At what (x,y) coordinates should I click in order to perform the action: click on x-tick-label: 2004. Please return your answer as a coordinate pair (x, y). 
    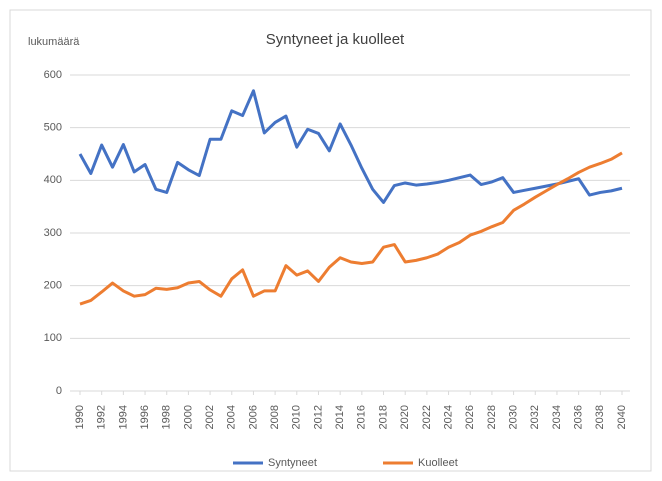
    Looking at the image, I should click on (232, 417).